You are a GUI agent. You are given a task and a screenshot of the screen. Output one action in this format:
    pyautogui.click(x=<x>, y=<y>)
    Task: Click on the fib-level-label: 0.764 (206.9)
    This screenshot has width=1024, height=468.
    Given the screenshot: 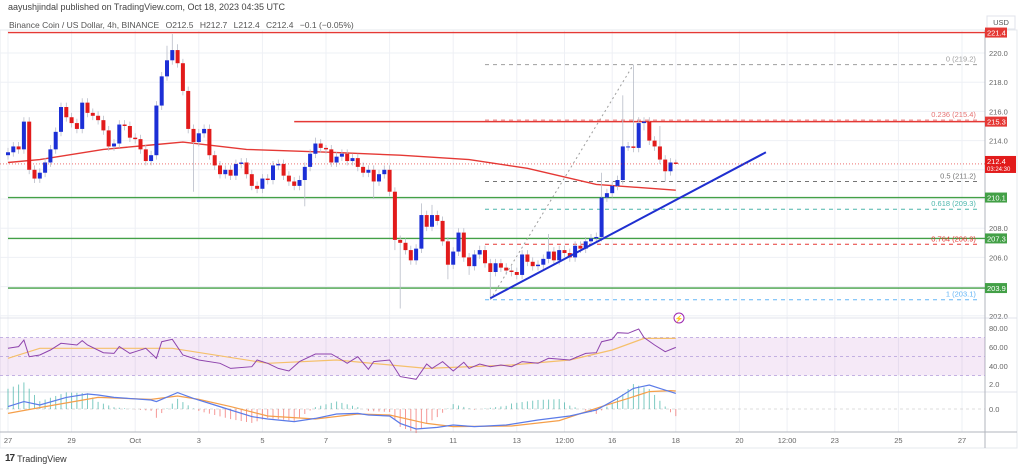 What is the action you would take?
    pyautogui.click(x=953, y=238)
    